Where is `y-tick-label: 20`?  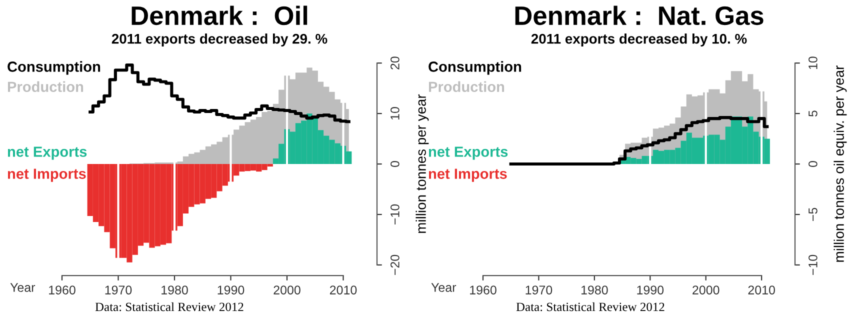 y-tick-label: 20 is located at coordinates (395, 63).